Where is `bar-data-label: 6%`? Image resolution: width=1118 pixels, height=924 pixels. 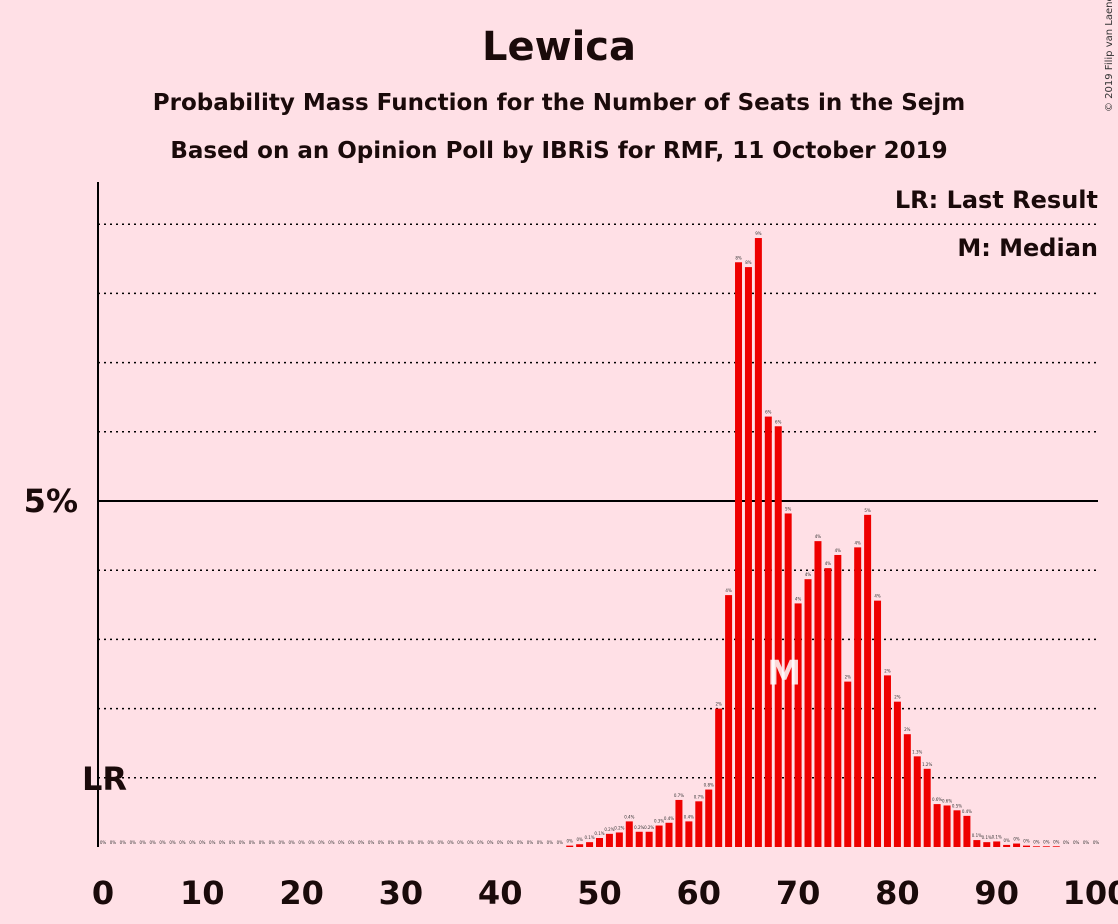 bar-data-label: 6% is located at coordinates (778, 421).